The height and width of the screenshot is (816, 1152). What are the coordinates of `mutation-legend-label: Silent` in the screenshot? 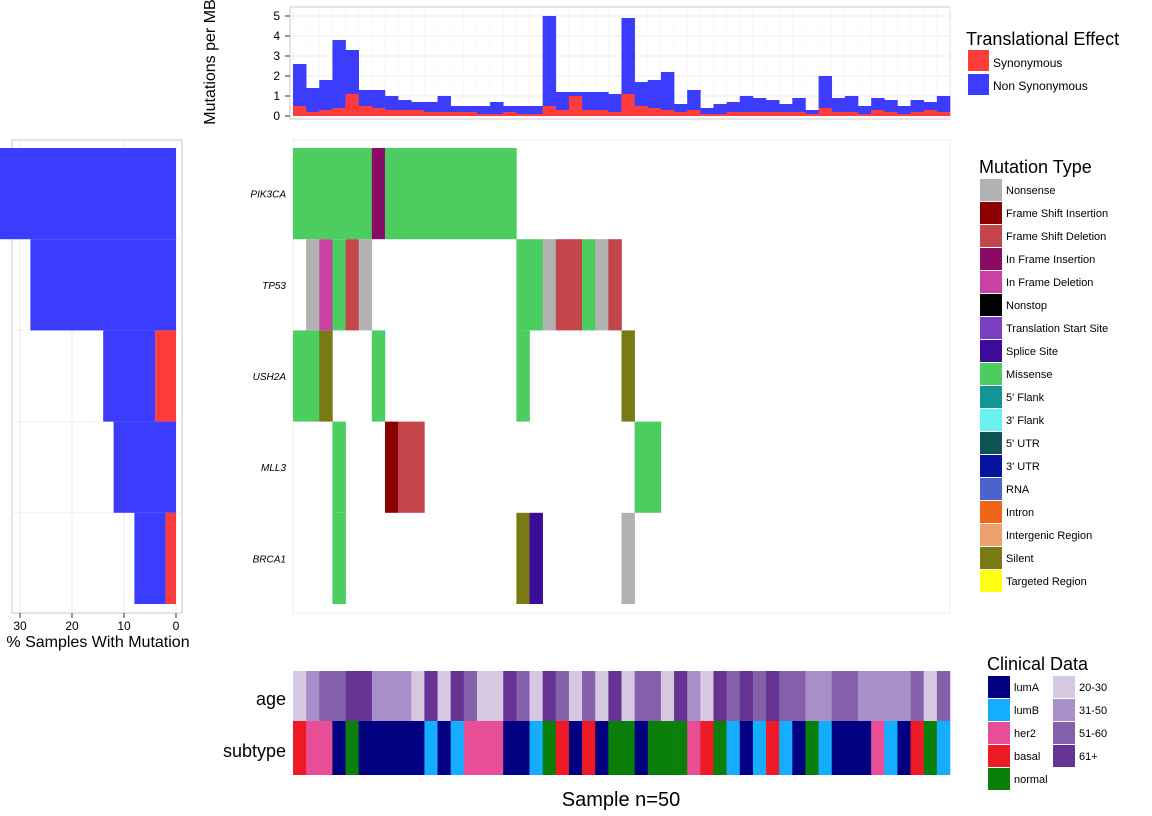 It's located at (1020, 559).